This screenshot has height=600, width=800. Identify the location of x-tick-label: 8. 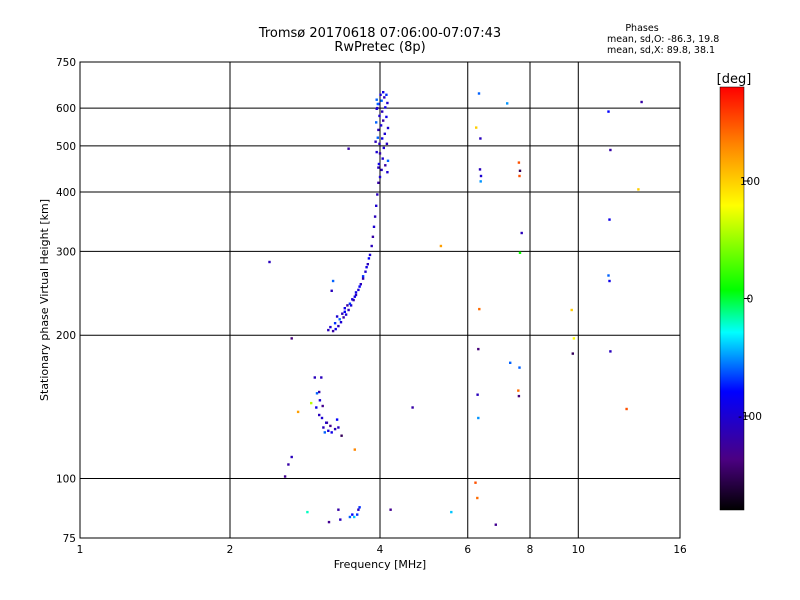
(530, 550).